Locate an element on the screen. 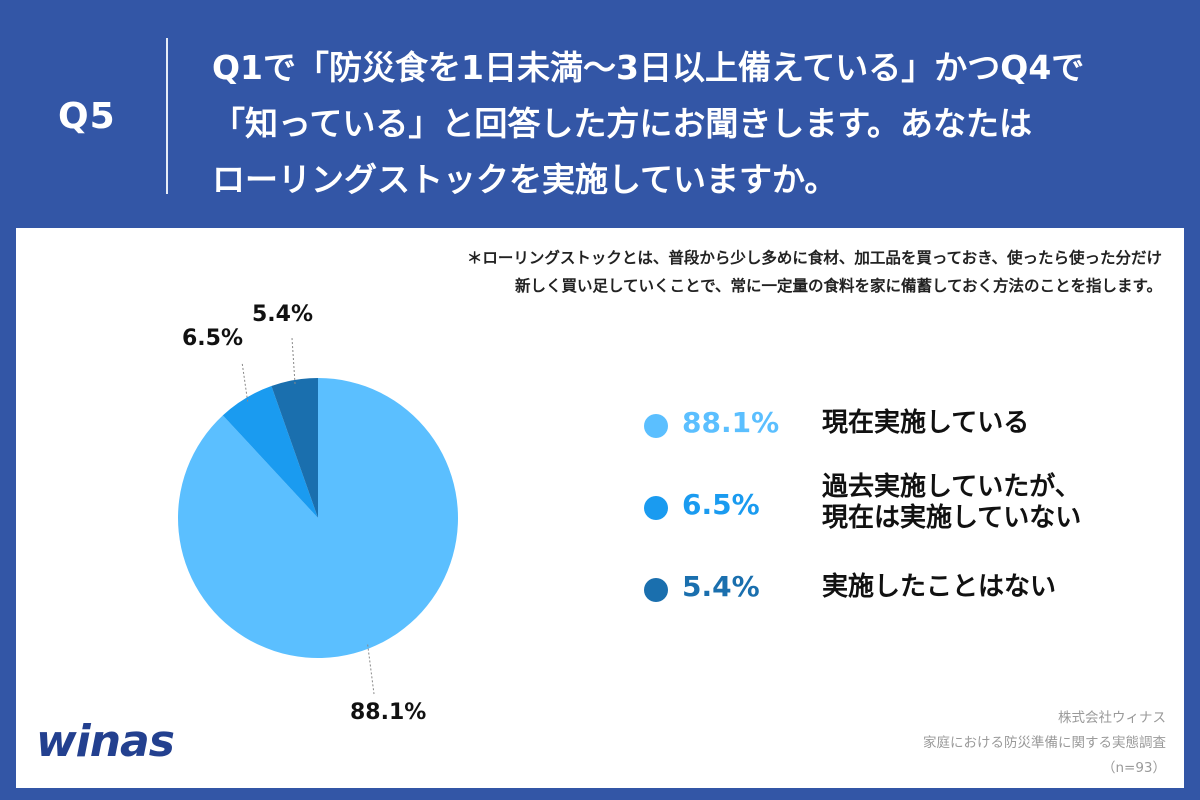  source-survey: 家庭における防災準備に関する実態調査 is located at coordinates (1044, 743).